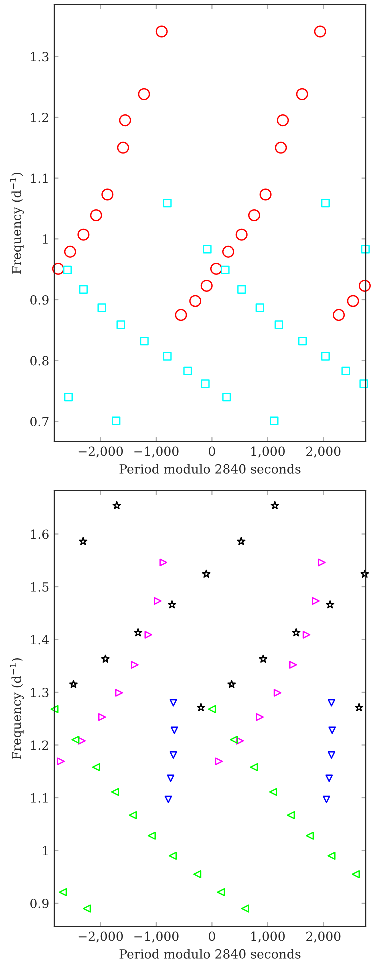 The height and width of the screenshot is (970, 373). Describe the element at coordinates (39, 361) in the screenshot. I see `y-tick-label: 0.8` at that location.